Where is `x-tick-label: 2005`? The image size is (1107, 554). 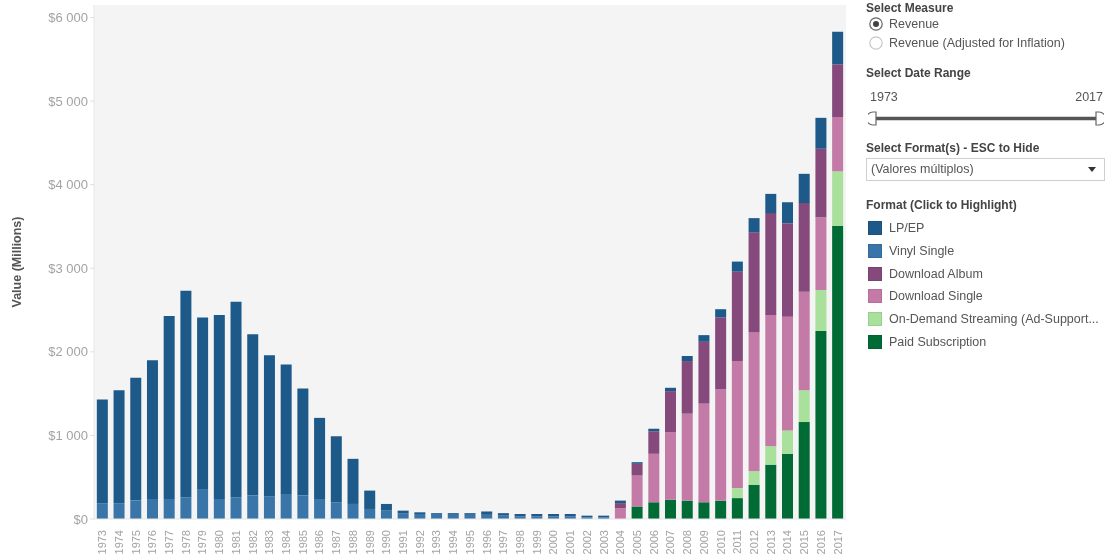 x-tick-label: 2005 is located at coordinates (636, 542).